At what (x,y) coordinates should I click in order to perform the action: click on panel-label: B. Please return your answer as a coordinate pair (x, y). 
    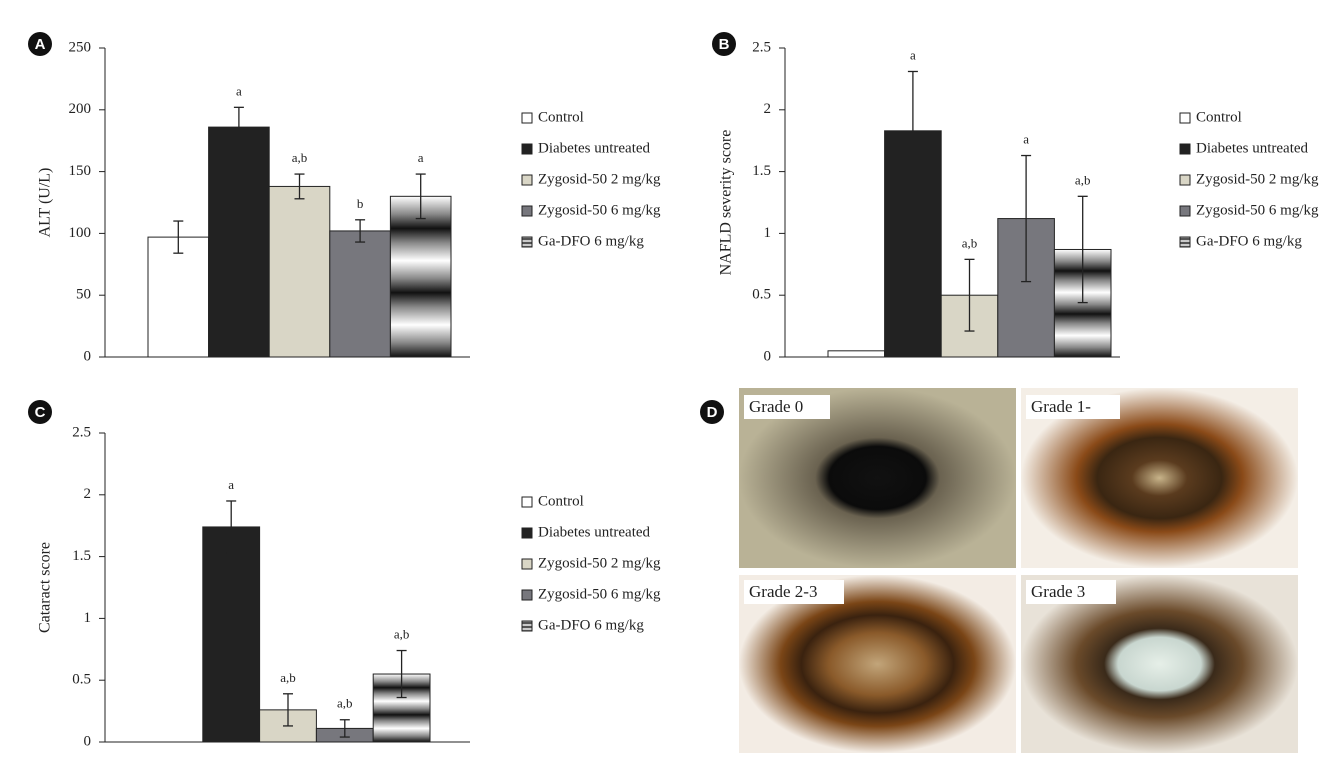
    Looking at the image, I should click on (724, 44).